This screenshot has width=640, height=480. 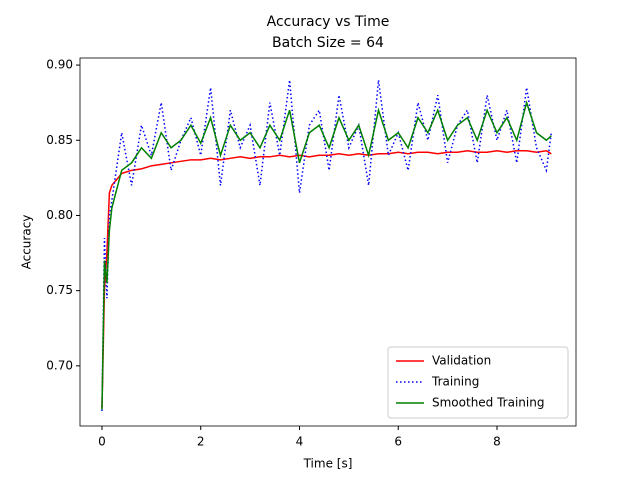 I want to click on chart-title: Batch Size = 64, so click(x=328, y=43).